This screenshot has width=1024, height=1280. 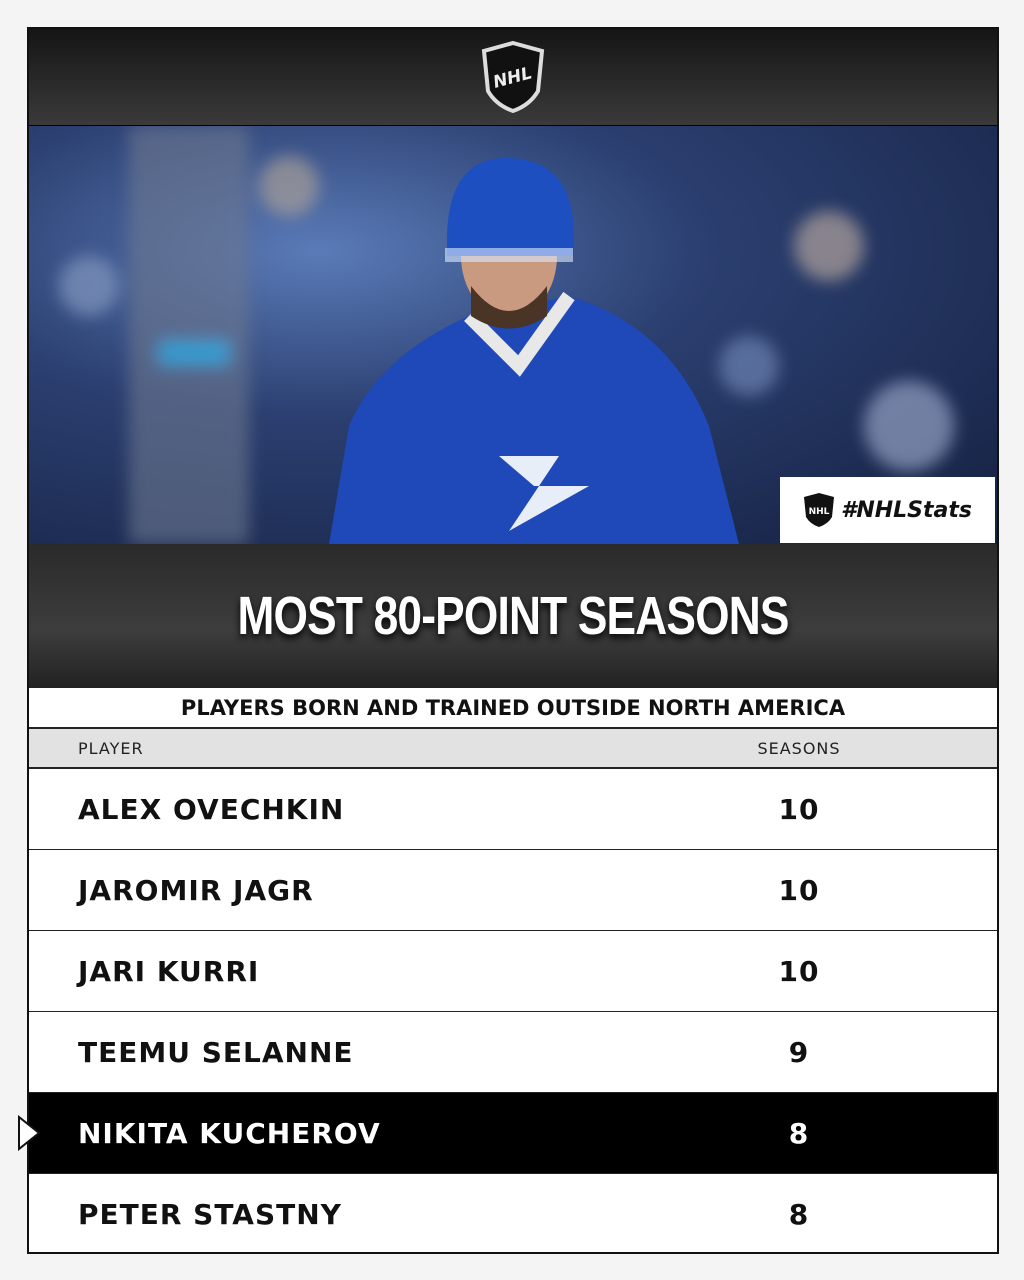 What do you see at coordinates (210, 1214) in the screenshot?
I see `player-name: PETER STASTNY` at bounding box center [210, 1214].